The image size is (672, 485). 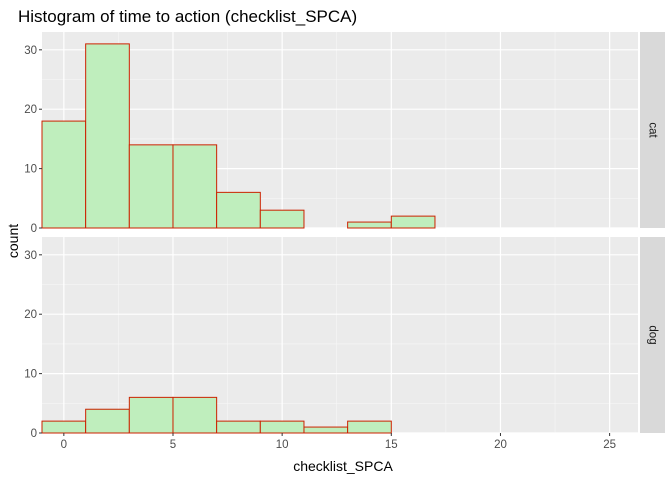 I want to click on facet-strip-label: cat, so click(x=653, y=130).